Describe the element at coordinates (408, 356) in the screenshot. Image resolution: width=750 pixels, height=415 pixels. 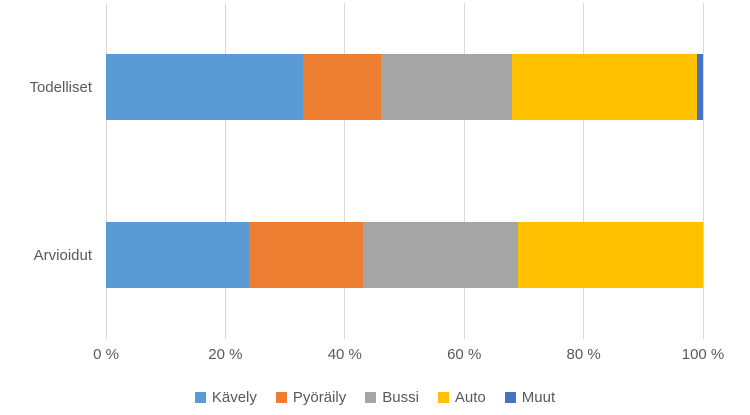
I see `x-axis: 0 % 20 % 40 % 60 % 80 % 100 %` at that location.